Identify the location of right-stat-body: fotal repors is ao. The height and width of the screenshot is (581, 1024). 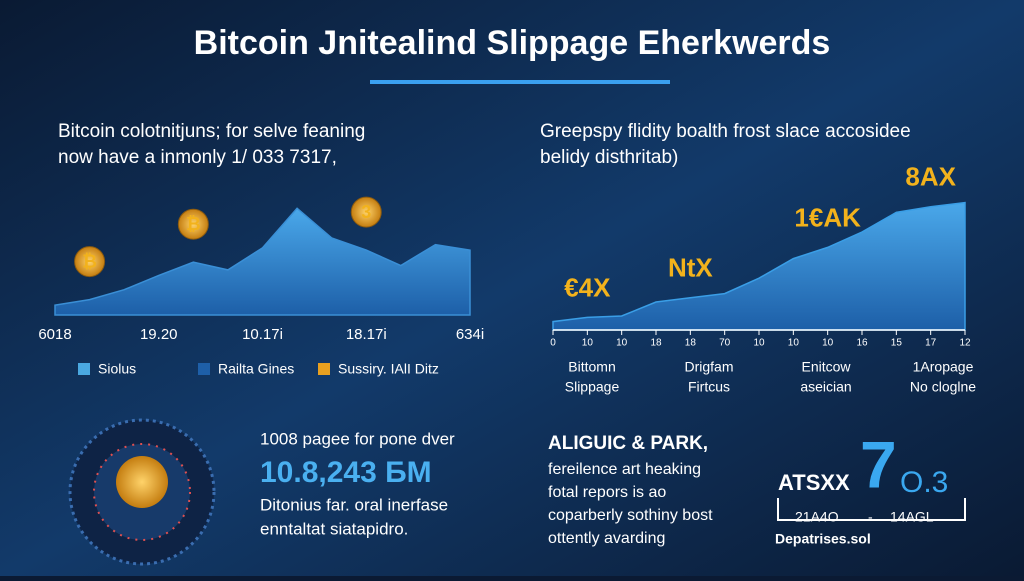
(607, 492).